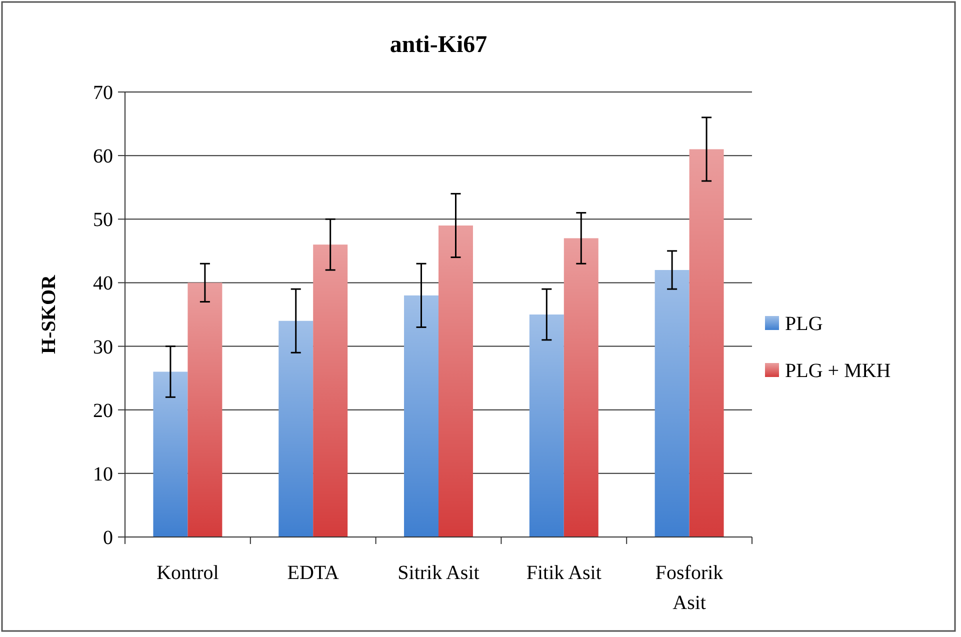 The height and width of the screenshot is (637, 961). I want to click on x-tick-label: EDTA, so click(313, 573).